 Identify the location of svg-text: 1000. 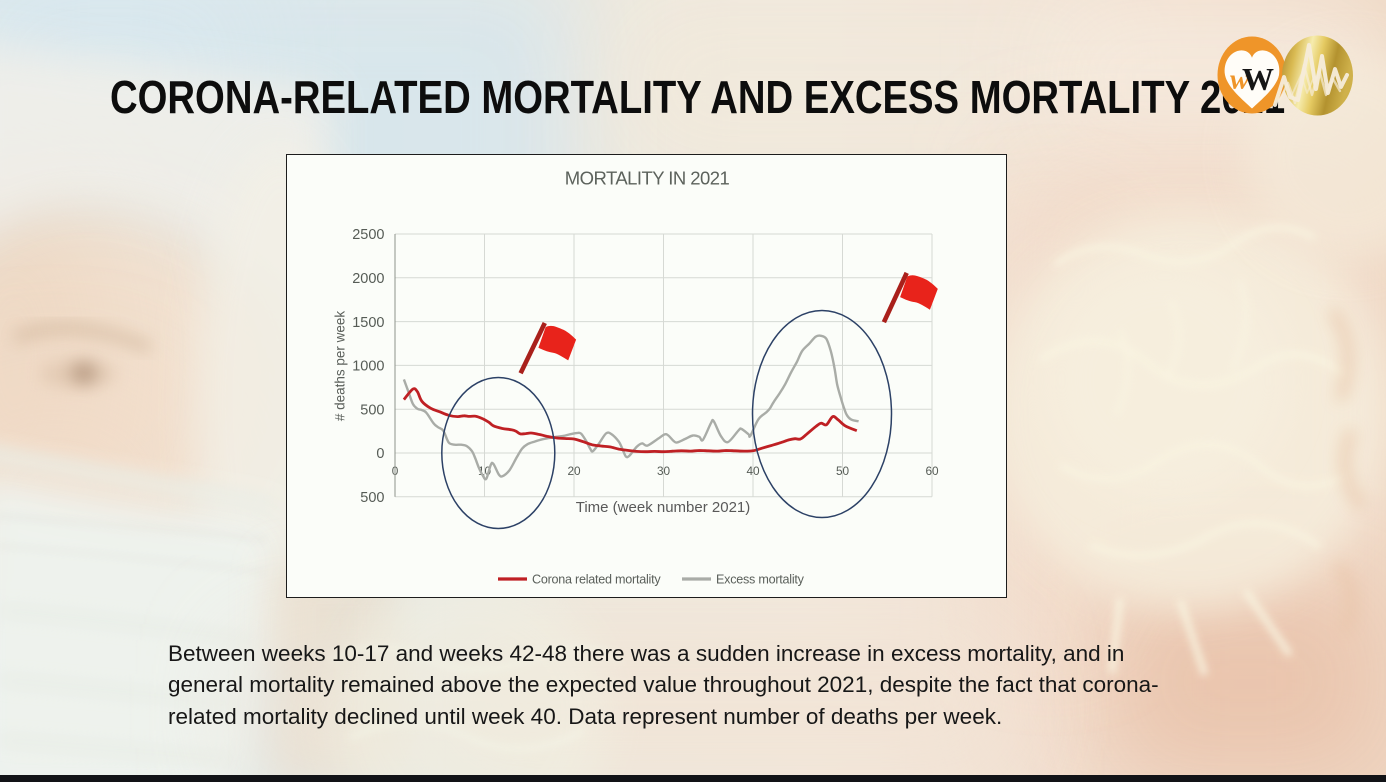
(368, 367).